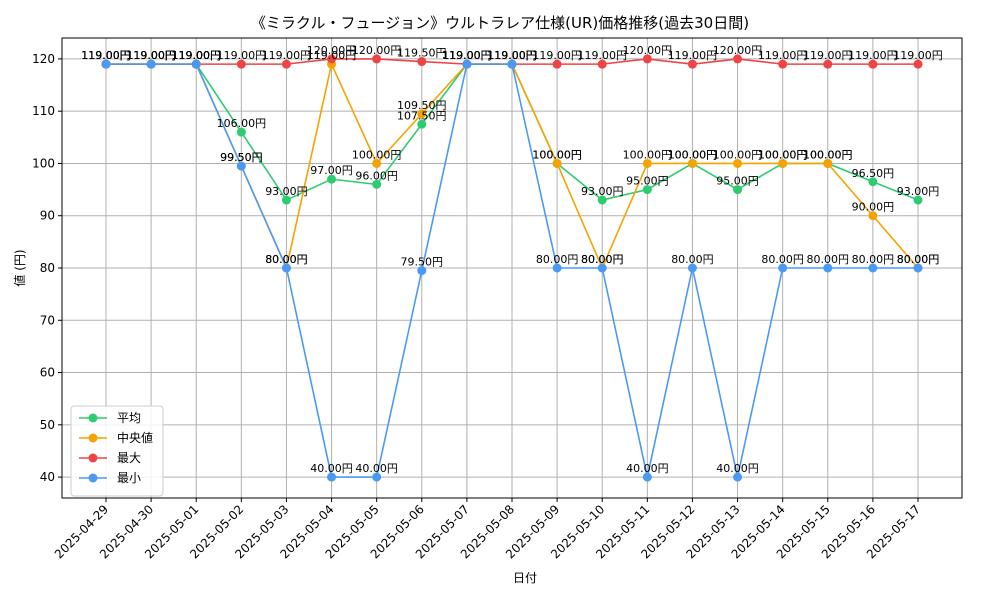 This screenshot has height=600, width=1000. Describe the element at coordinates (129, 478) in the screenshot. I see `legend-label: 最小` at that location.